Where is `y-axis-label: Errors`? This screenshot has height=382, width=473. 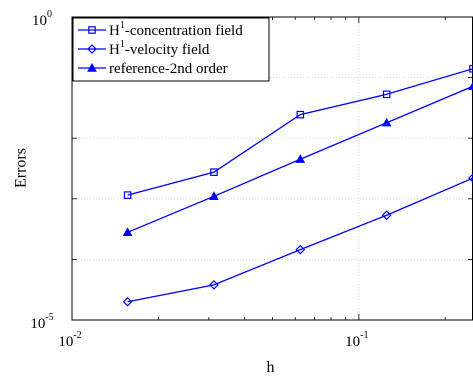
y-axis-label: Errors is located at coordinates (21, 168).